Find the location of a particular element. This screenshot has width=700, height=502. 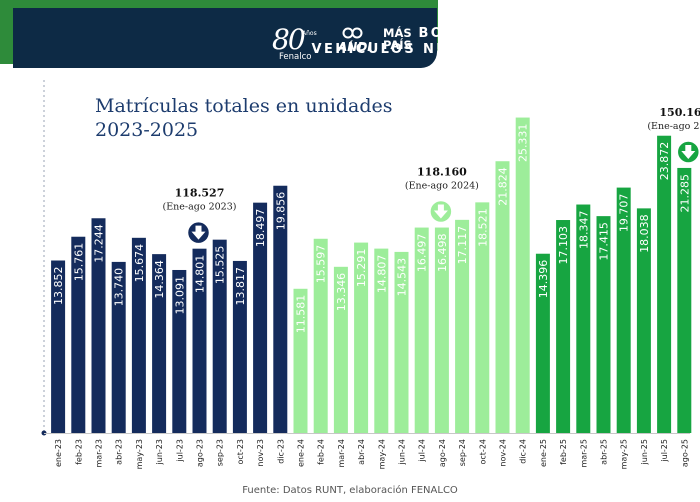

bar-value-label: 14.364 is located at coordinates (159, 279).